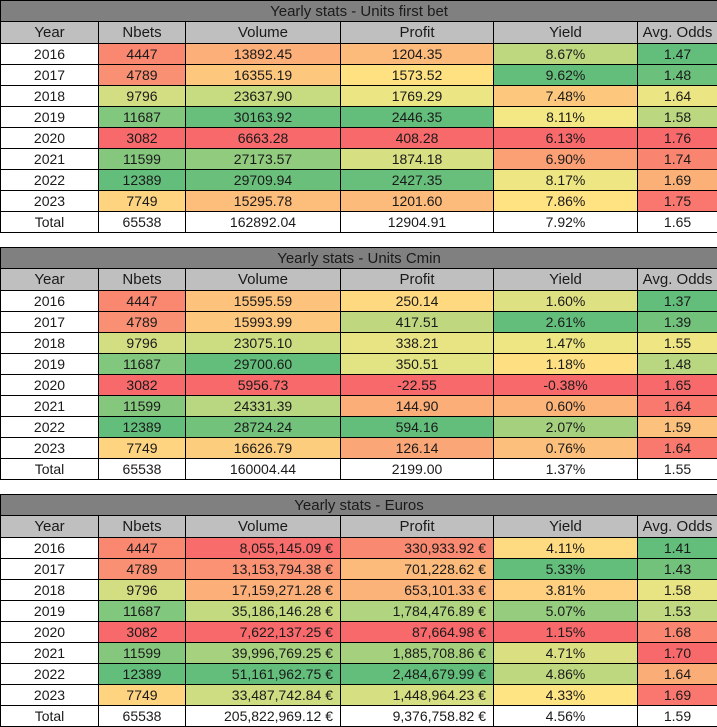  What do you see at coordinates (417, 222) in the screenshot?
I see `stat-cell: 12904.91` at bounding box center [417, 222].